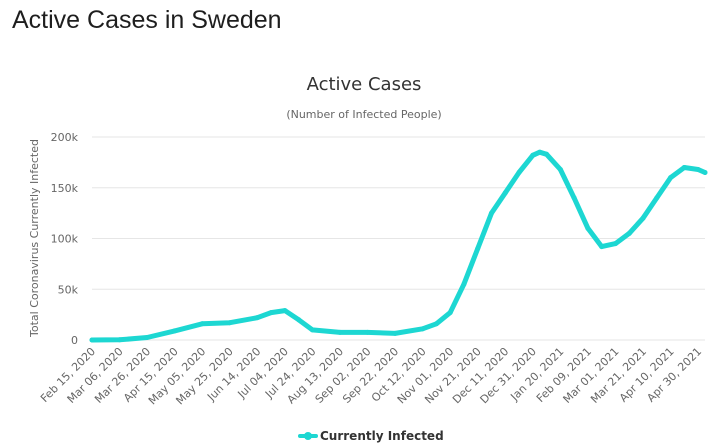 The width and height of the screenshot is (713, 444). I want to click on y-tick-label: 200k, so click(65, 137).